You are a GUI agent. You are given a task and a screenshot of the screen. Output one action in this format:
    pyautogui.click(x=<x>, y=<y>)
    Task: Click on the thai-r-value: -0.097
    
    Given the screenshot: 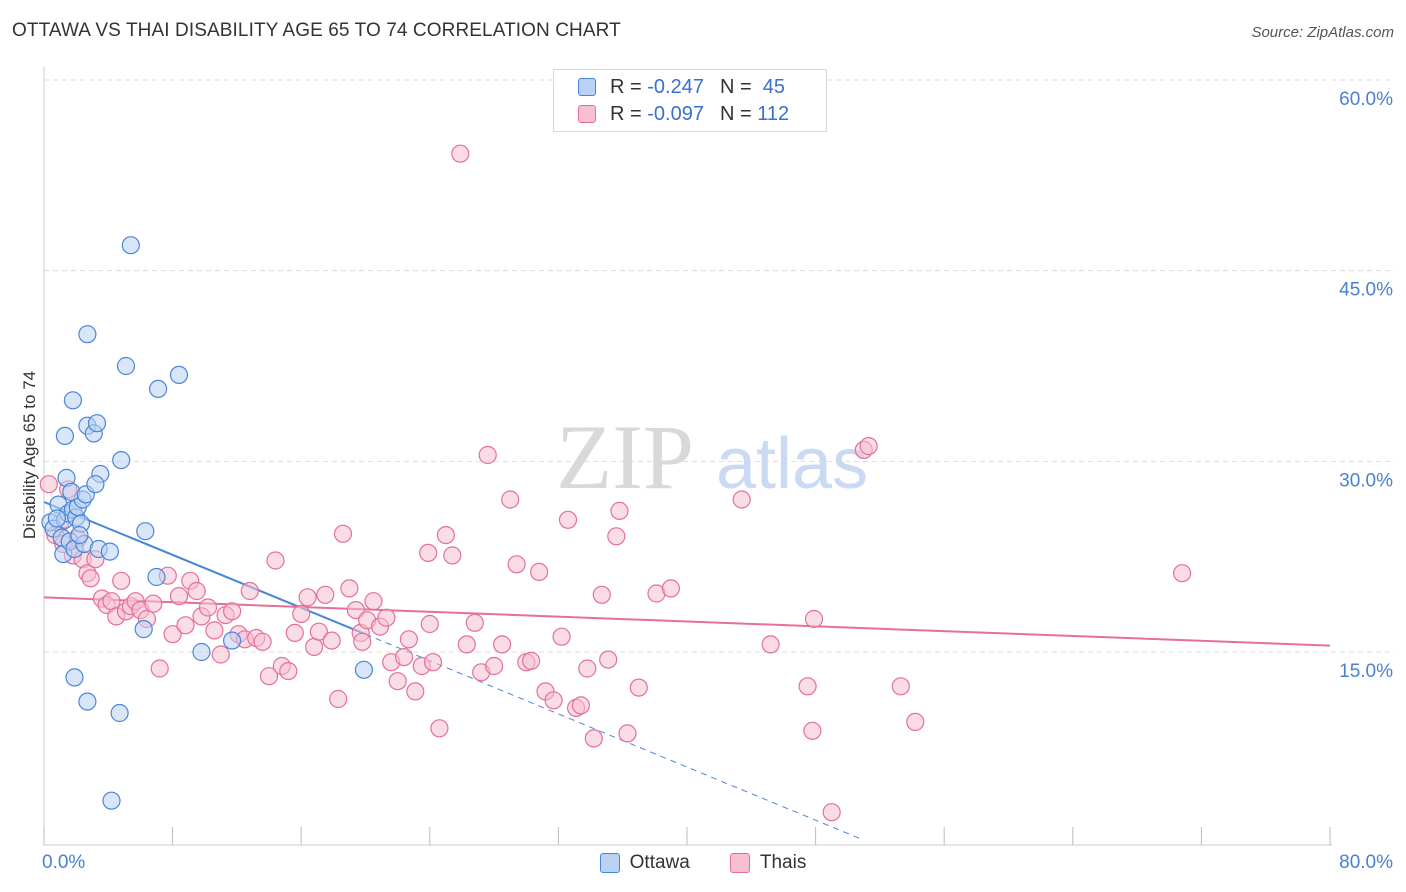 What is the action you would take?
    pyautogui.click(x=675, y=113)
    